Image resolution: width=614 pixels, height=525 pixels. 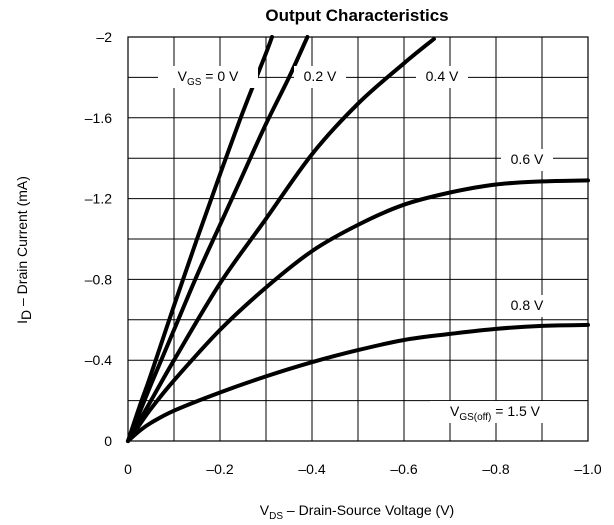 I want to click on y-axis-label-sub: D, so click(x=26, y=315).